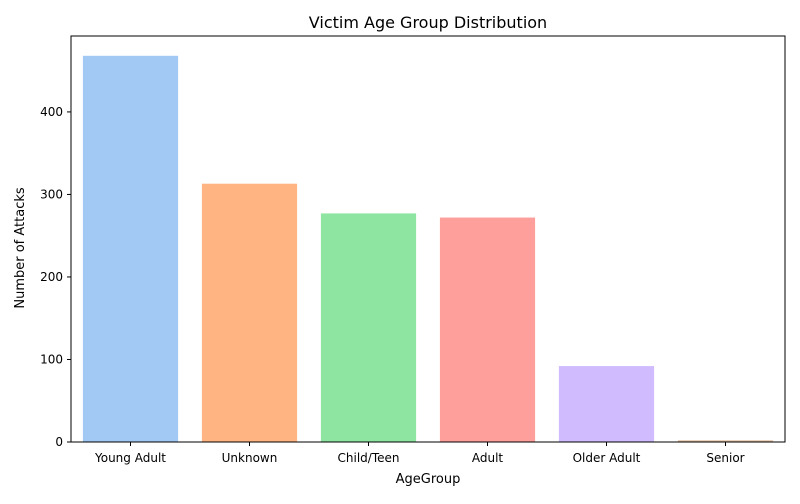  I want to click on bar-unknown, so click(249, 313).